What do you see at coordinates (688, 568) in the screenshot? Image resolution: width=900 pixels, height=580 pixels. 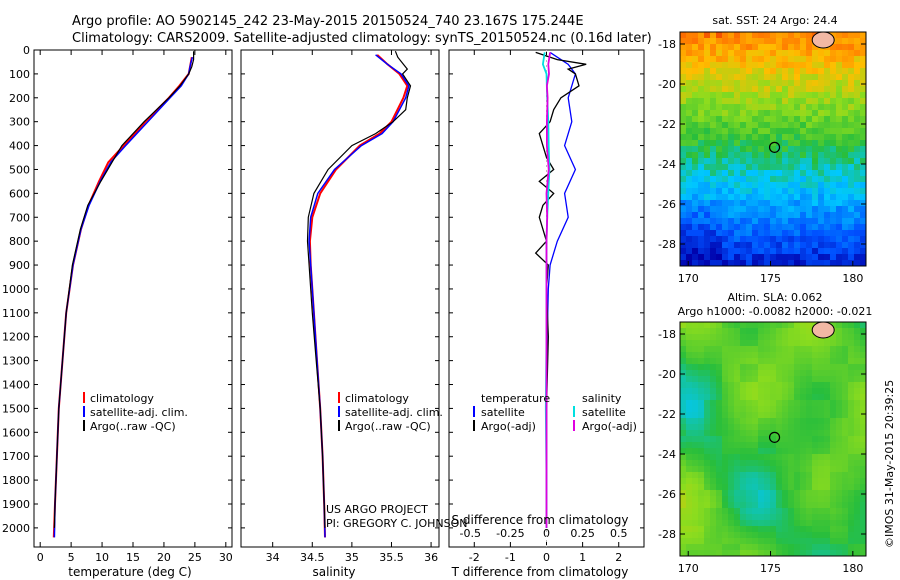 I see `map-x-tick-label: 170` at bounding box center [688, 568].